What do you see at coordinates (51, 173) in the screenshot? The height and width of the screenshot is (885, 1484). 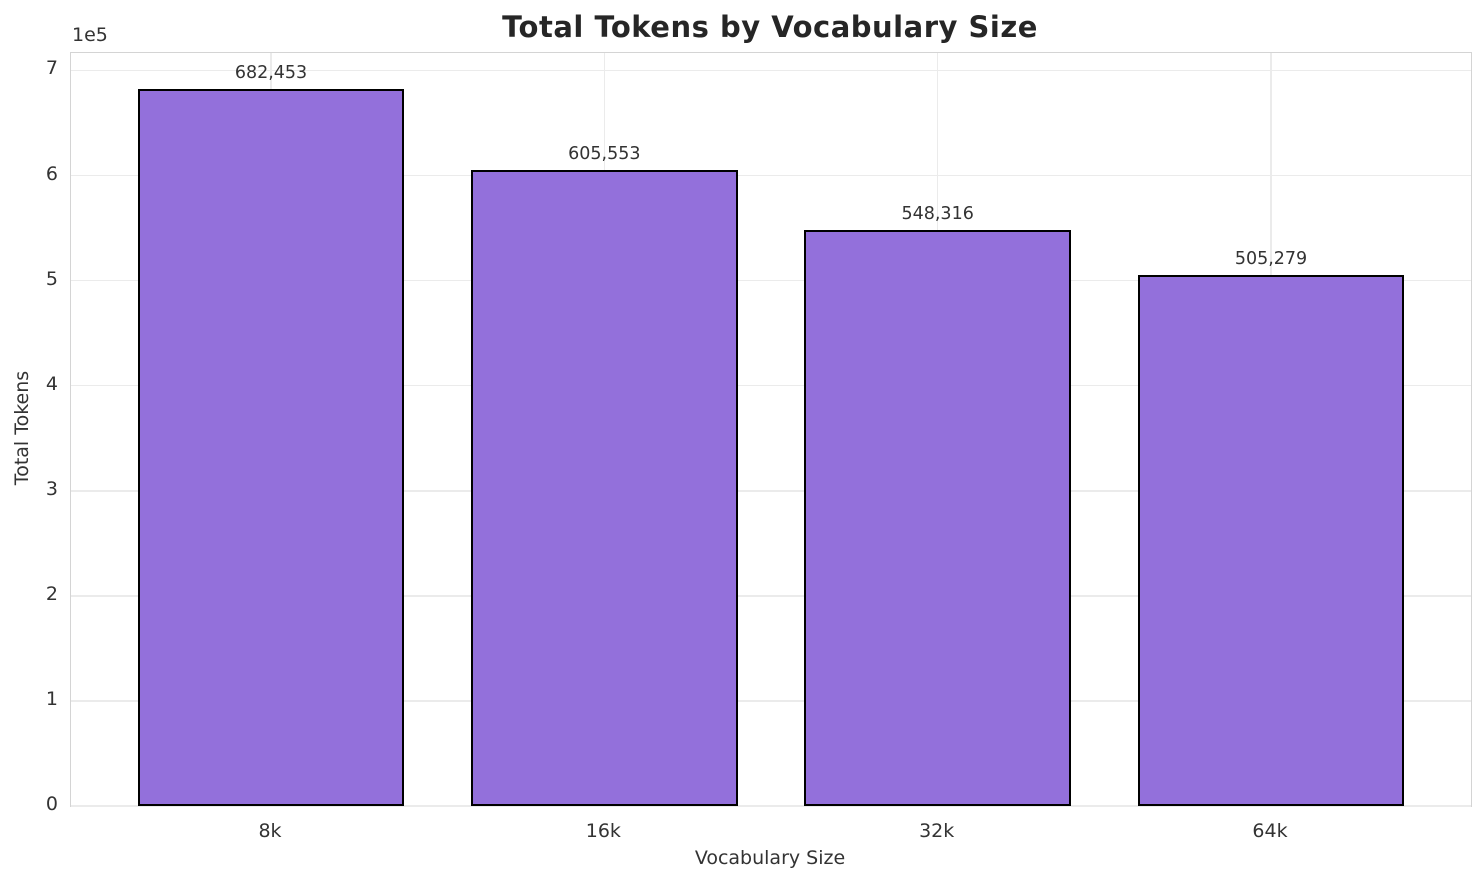 I see `y-tick-6: 6` at bounding box center [51, 173].